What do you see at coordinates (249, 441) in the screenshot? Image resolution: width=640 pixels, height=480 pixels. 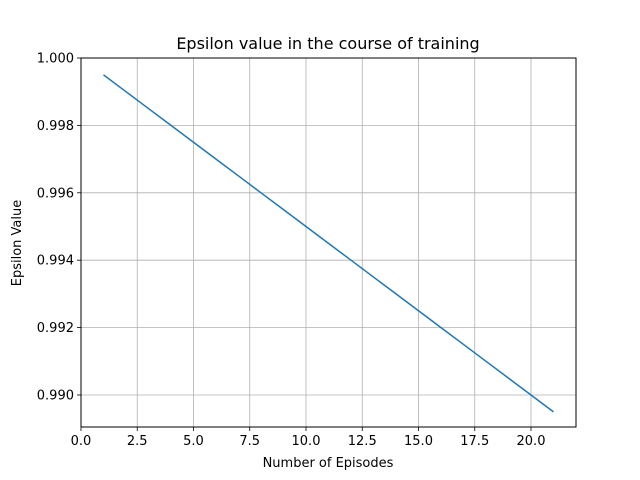 I see `x-tick-label: 7.5` at bounding box center [249, 441].